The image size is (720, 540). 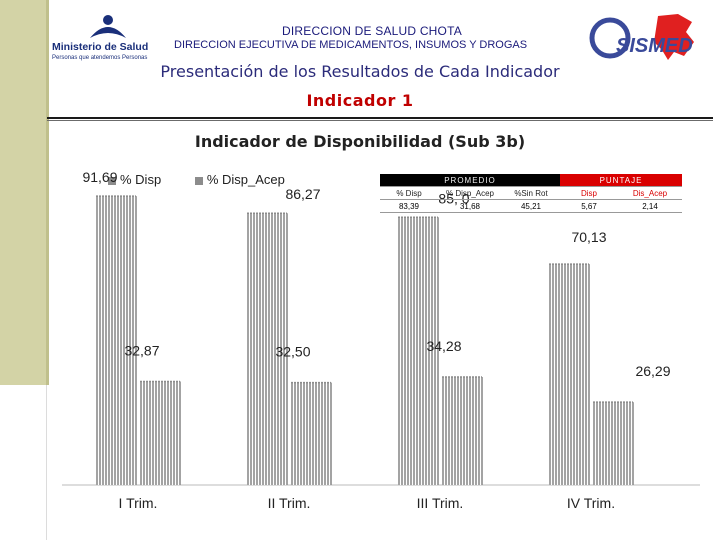 What do you see at coordinates (99, 58) in the screenshot?
I see `logo-left-tagline: Personas que atendemos Personas` at bounding box center [99, 58].